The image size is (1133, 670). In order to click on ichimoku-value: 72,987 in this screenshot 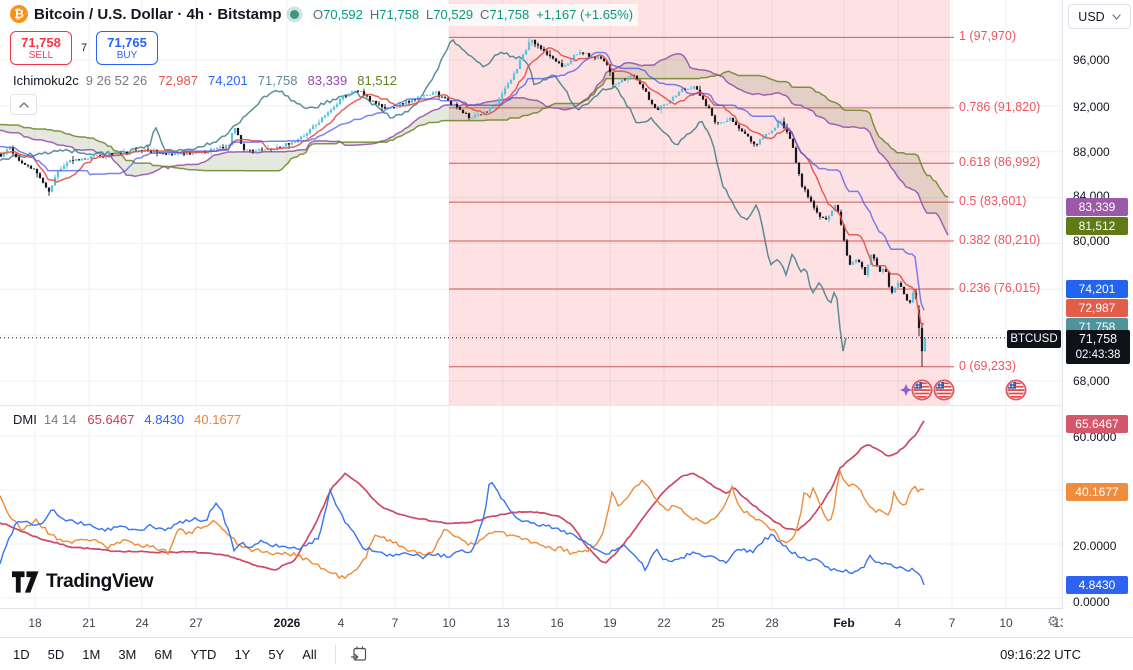, I will do `click(178, 80)`.